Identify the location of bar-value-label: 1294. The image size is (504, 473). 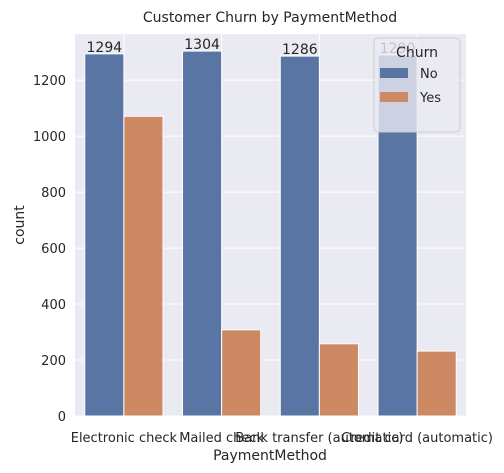
(105, 48).